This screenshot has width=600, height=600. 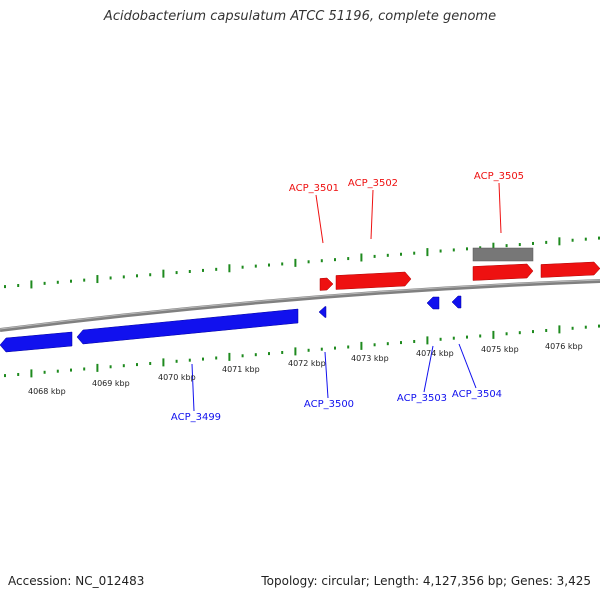 What do you see at coordinates (477, 394) in the screenshot?
I see `gene-label-reverse: ACP_3504` at bounding box center [477, 394].